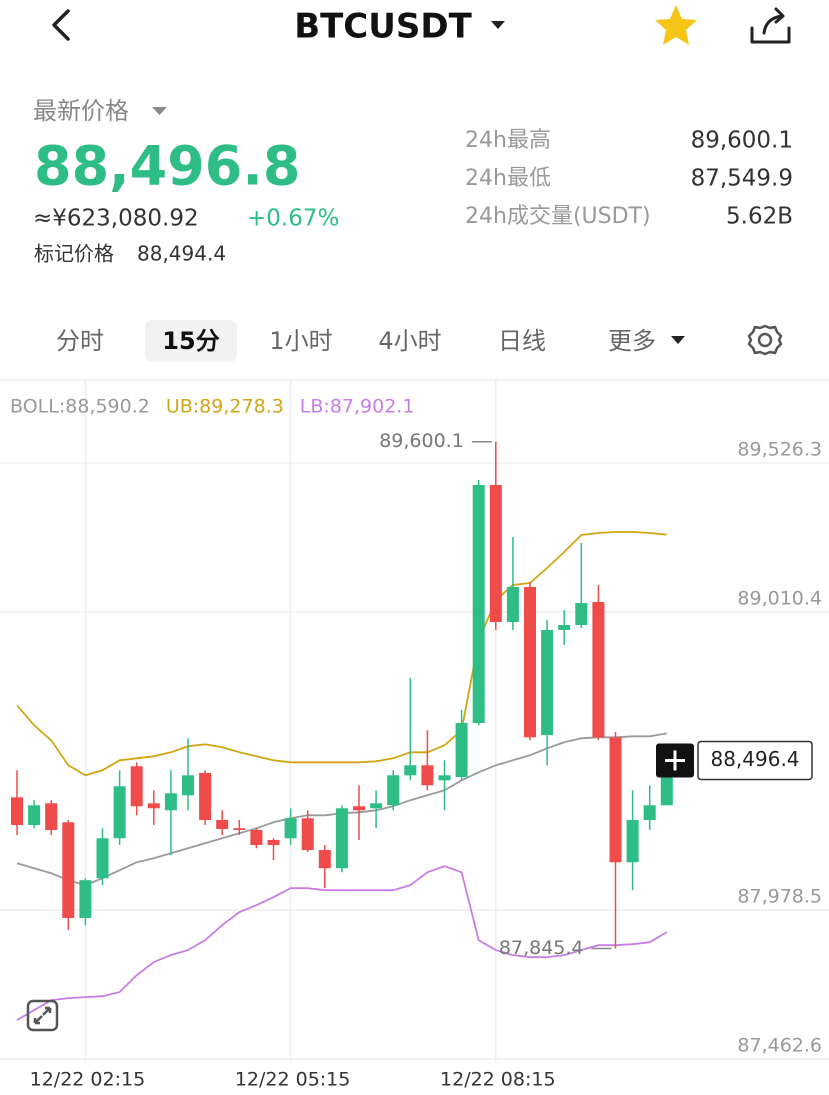 Image resolution: width=829 pixels, height=1095 pixels. Describe the element at coordinates (225, 407) in the screenshot. I see `legend-entry: UB:89,278.3` at that location.